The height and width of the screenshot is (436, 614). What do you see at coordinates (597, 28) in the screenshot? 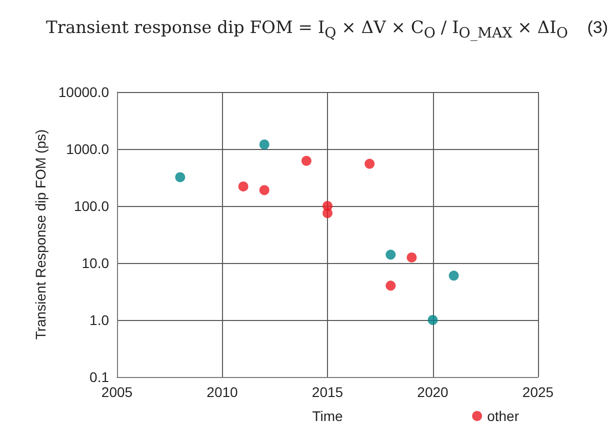
I see `text: (3)` at bounding box center [597, 28].